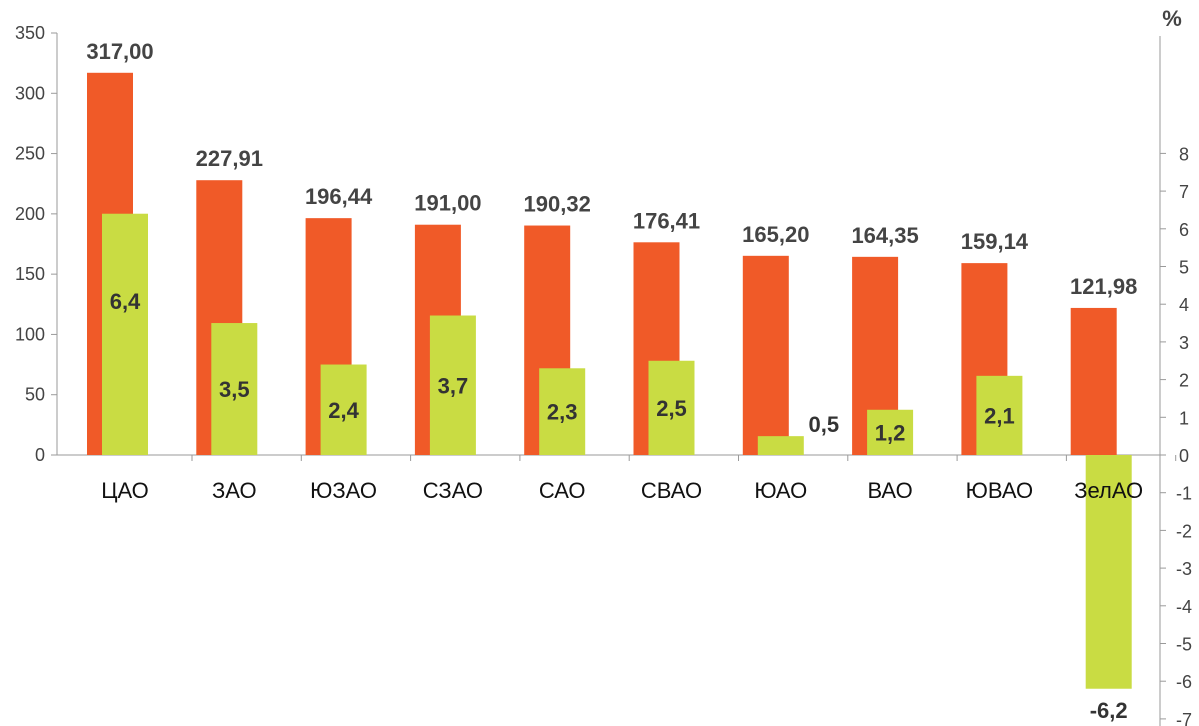 The width and height of the screenshot is (1199, 726). I want to click on value-label: 176,41, so click(666, 220).